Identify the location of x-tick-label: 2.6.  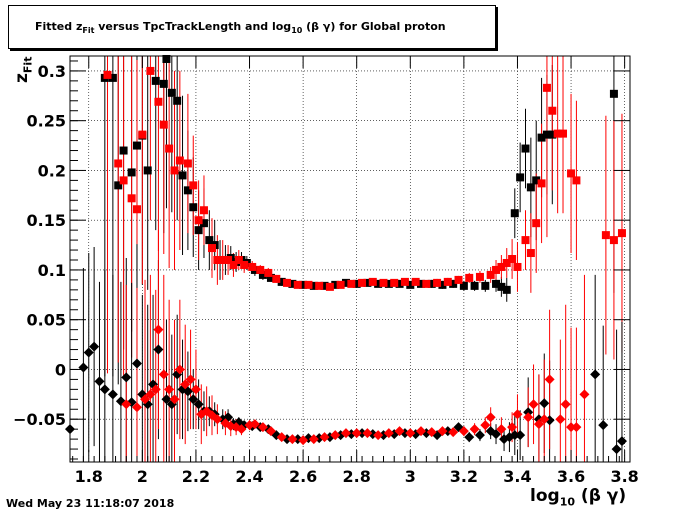
(303, 476).